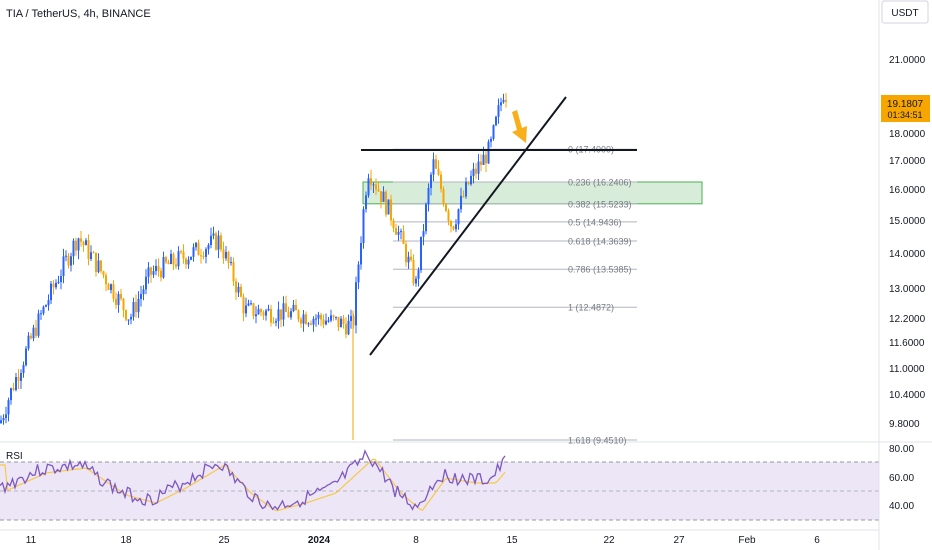 The width and height of the screenshot is (932, 550). Describe the element at coordinates (600, 204) in the screenshot. I see `fib-level-label: 0.382 (15.5233)` at that location.